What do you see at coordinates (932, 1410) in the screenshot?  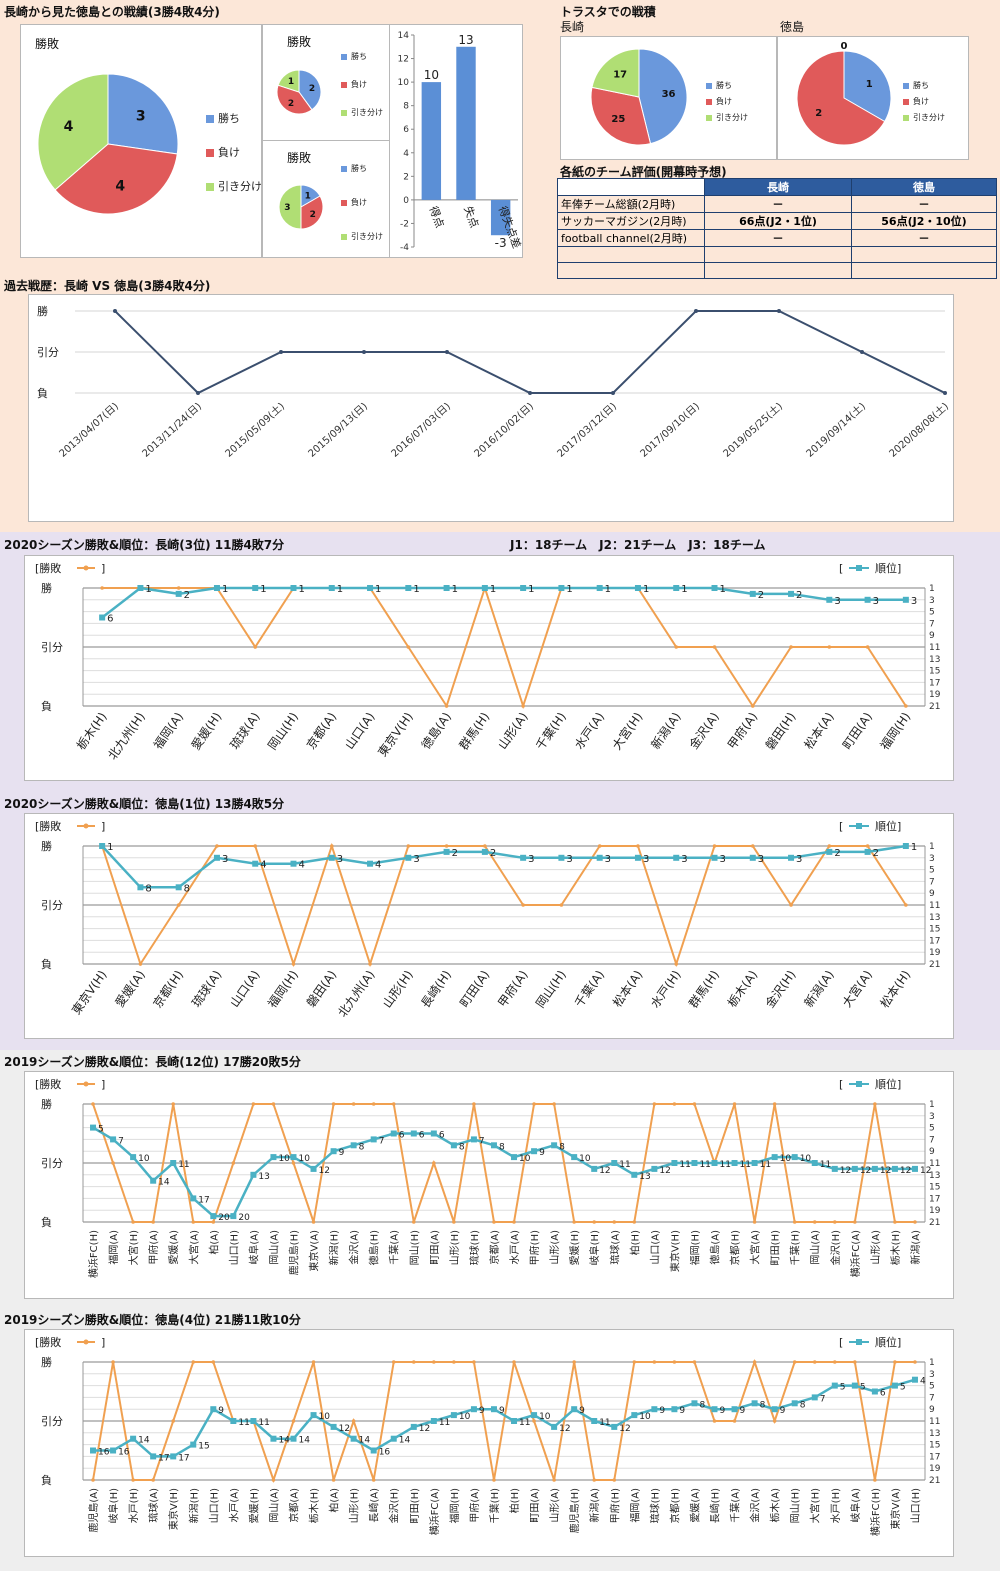 I see `rank-tick-label: 9` at bounding box center [932, 1410].